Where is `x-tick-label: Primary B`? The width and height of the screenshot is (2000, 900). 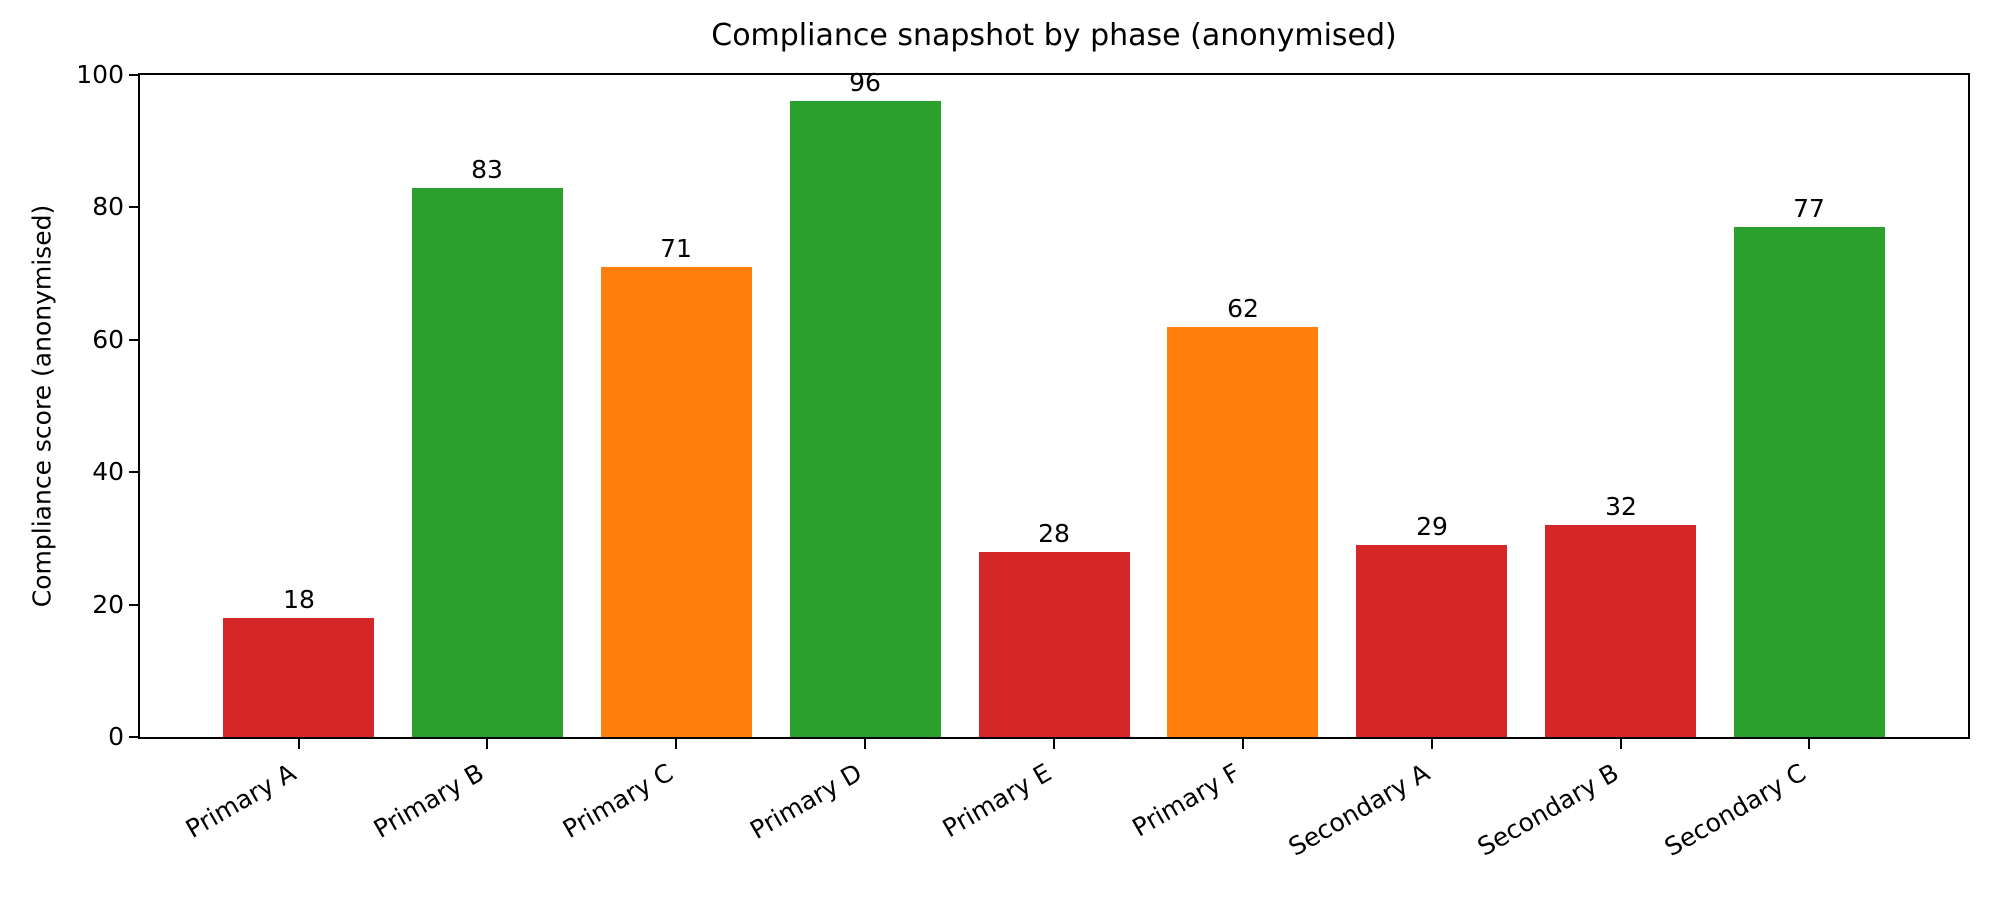 x-tick-label: Primary B is located at coordinates (429, 800).